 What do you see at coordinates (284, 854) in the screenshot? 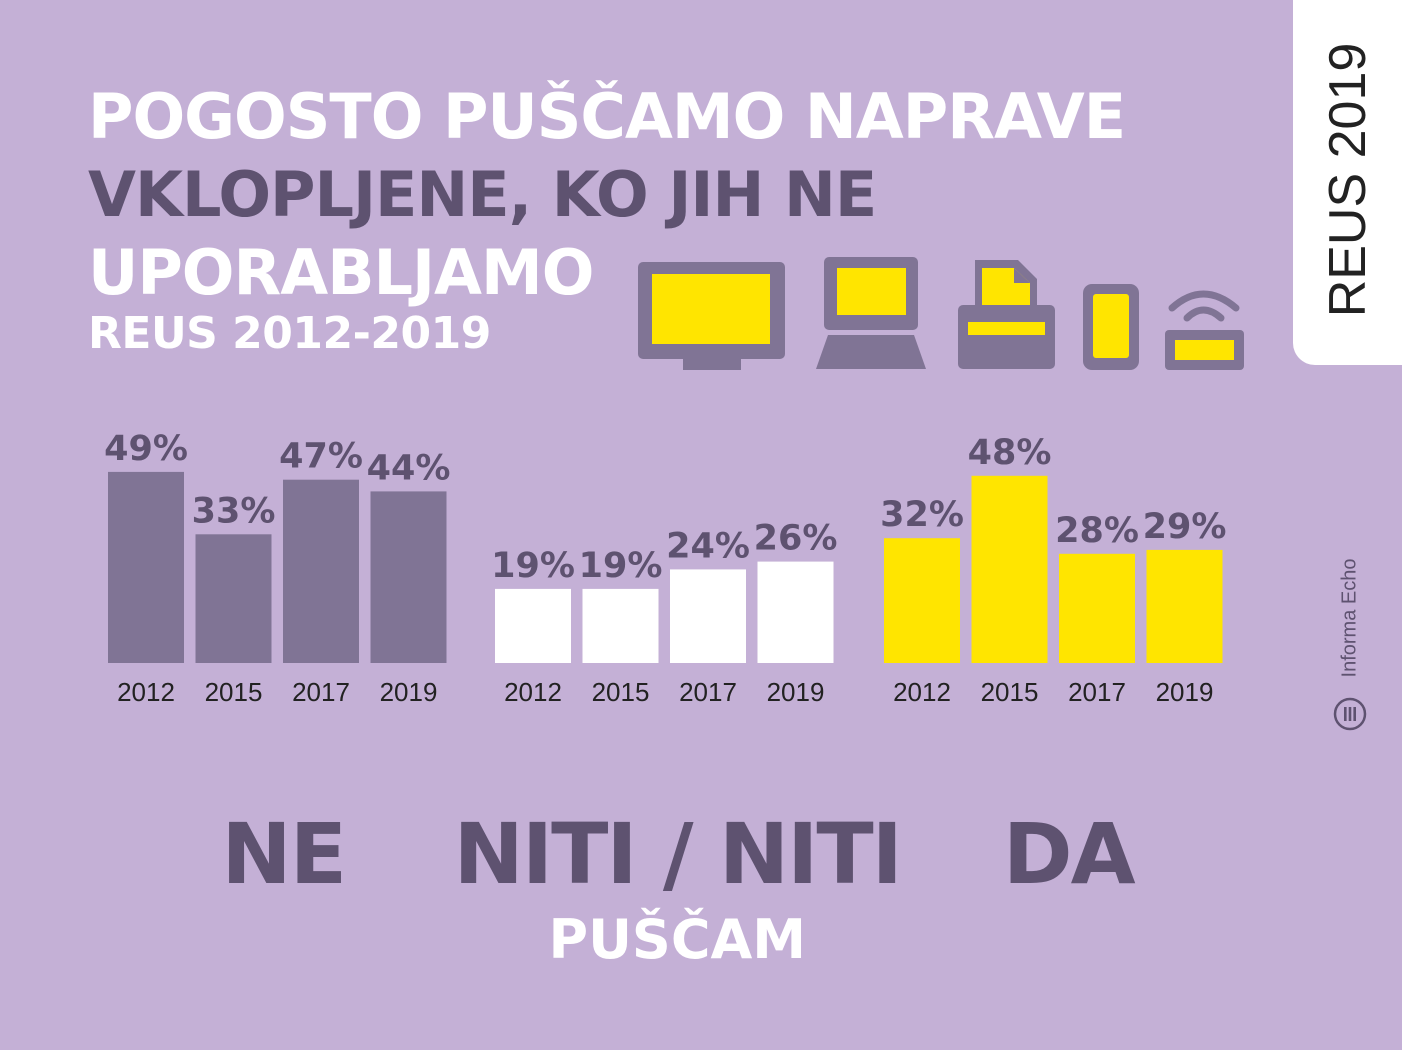
I see `group-label-ne: NE` at bounding box center [284, 854].